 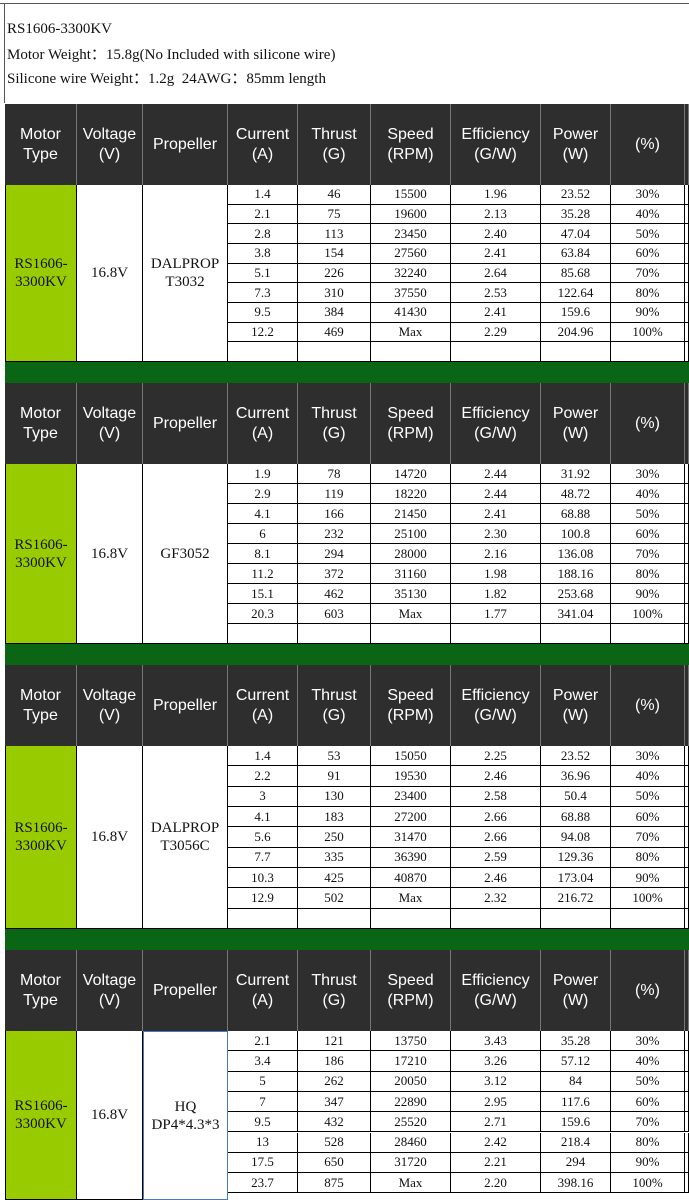 I want to click on motor-type: RS1606-3300KV, so click(x=41, y=837).